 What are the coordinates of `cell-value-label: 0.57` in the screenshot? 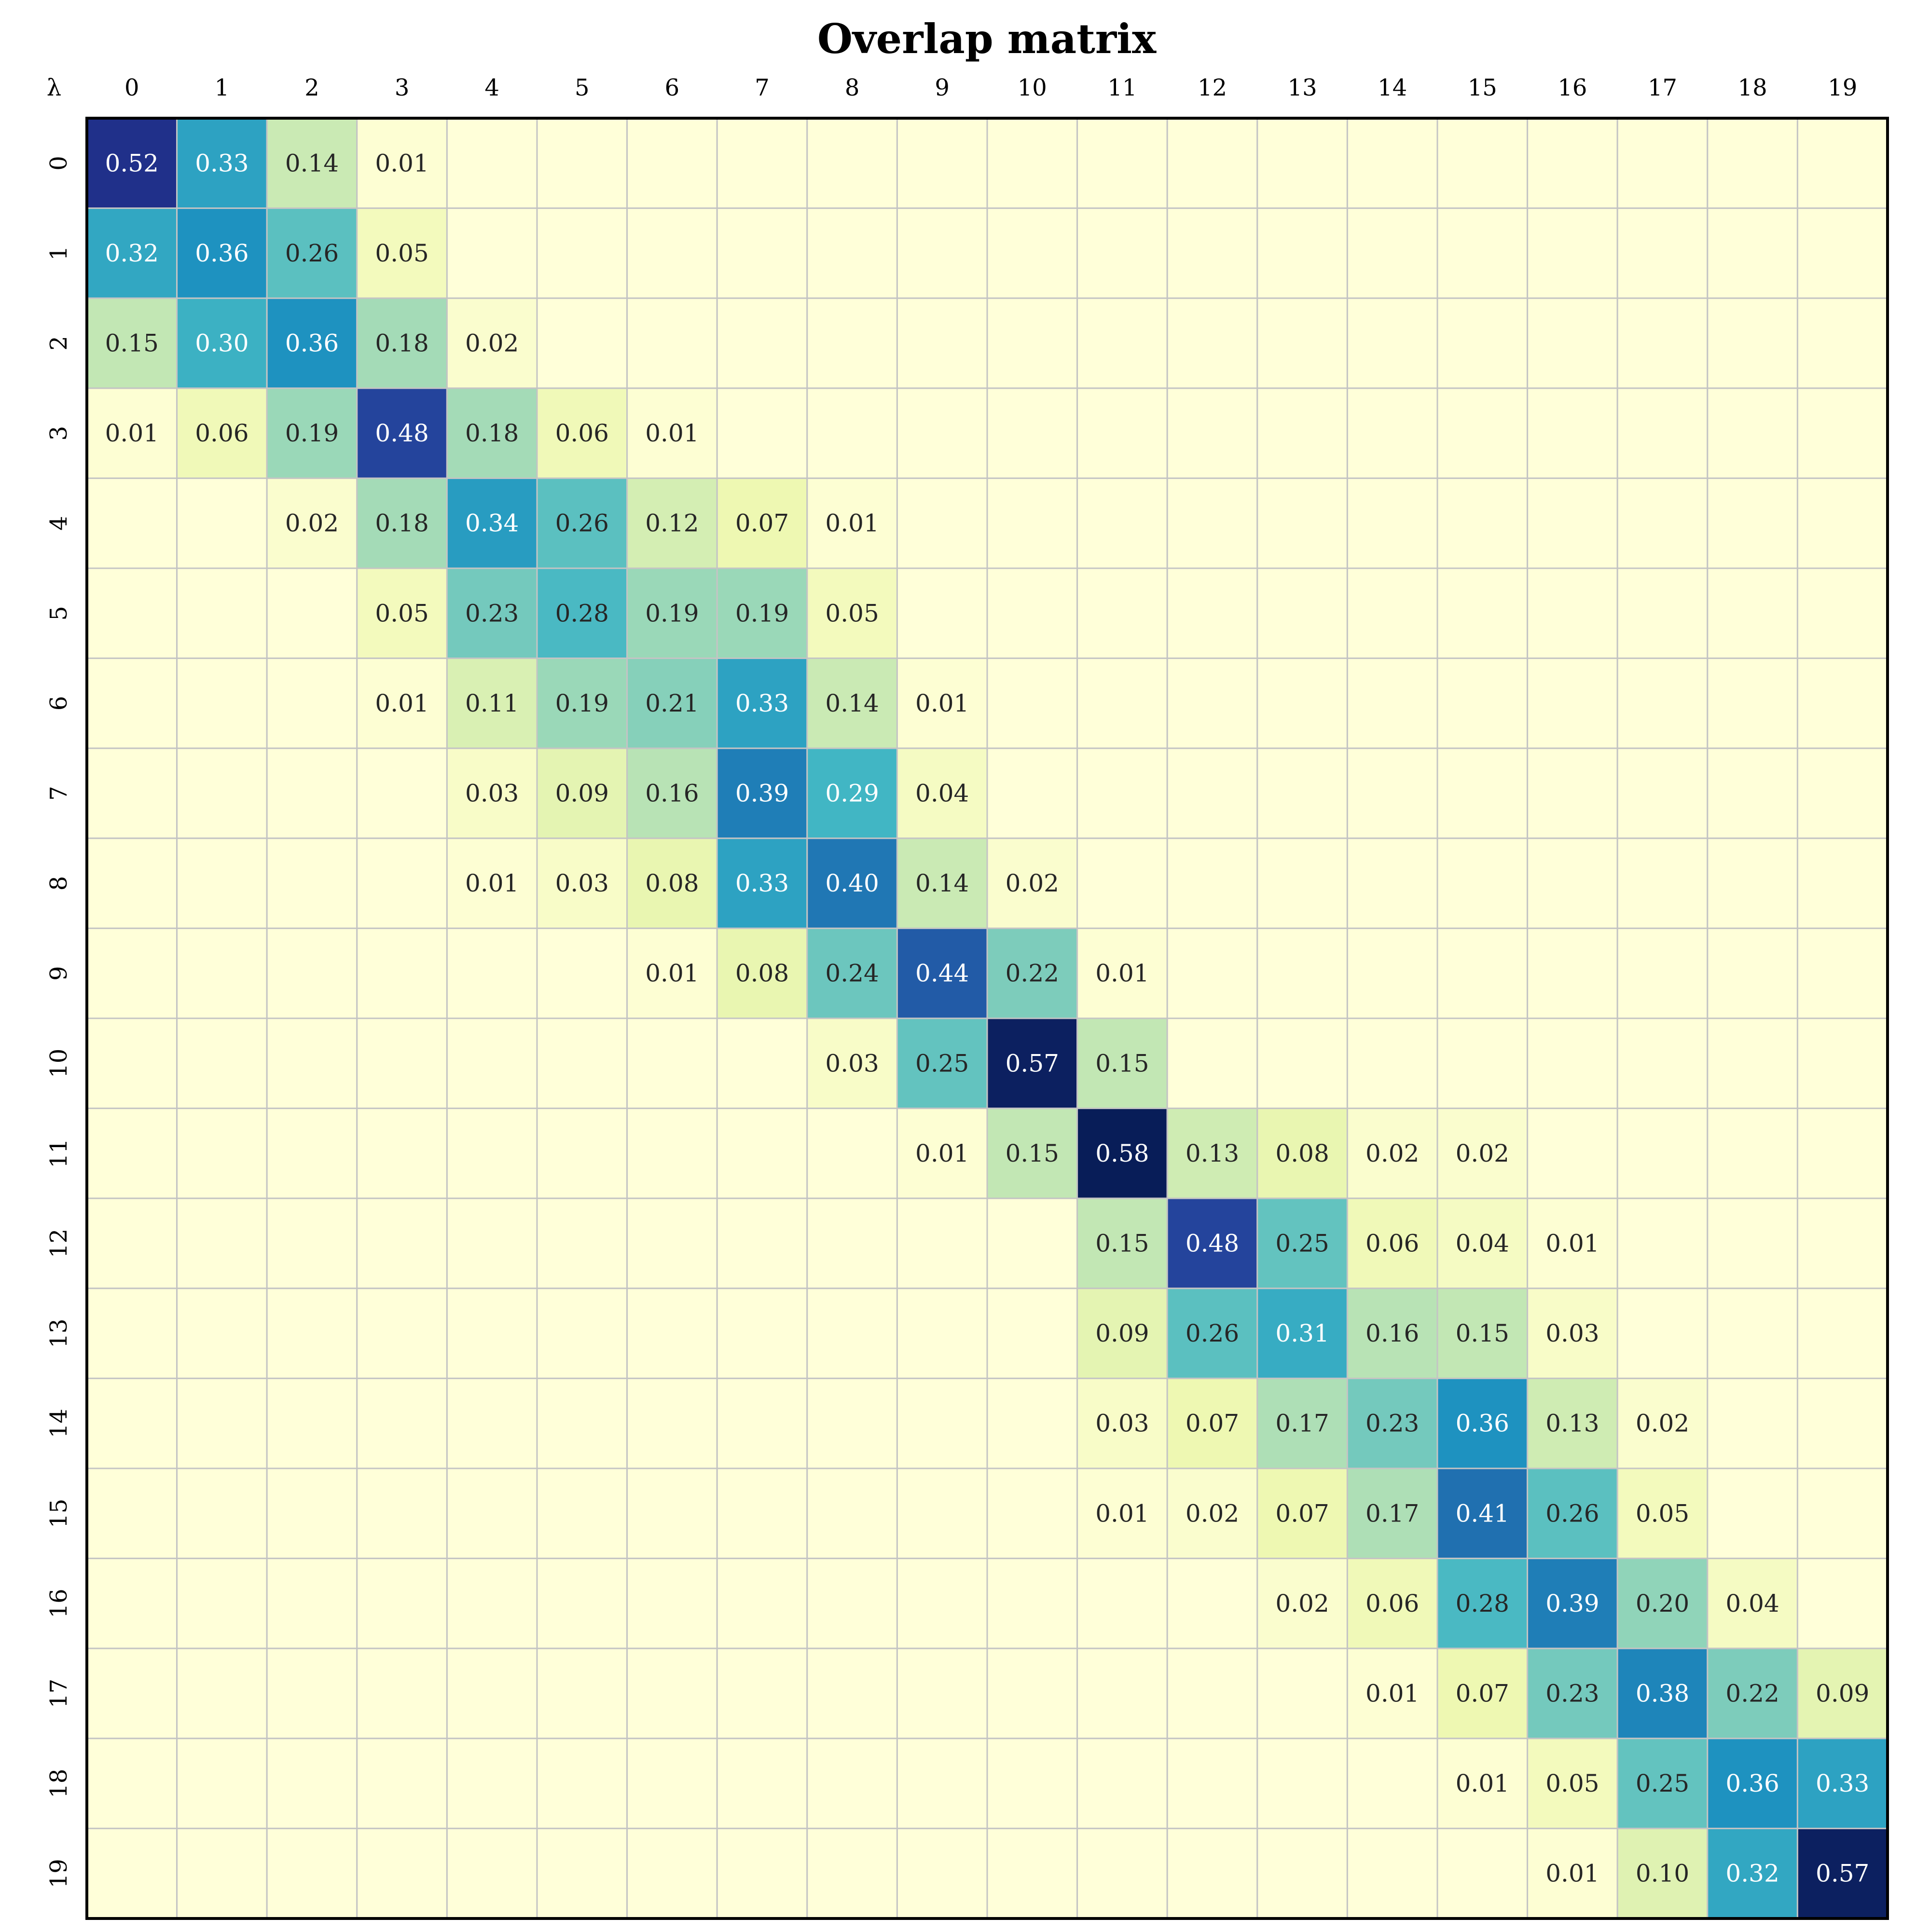 It's located at (1032, 1063).